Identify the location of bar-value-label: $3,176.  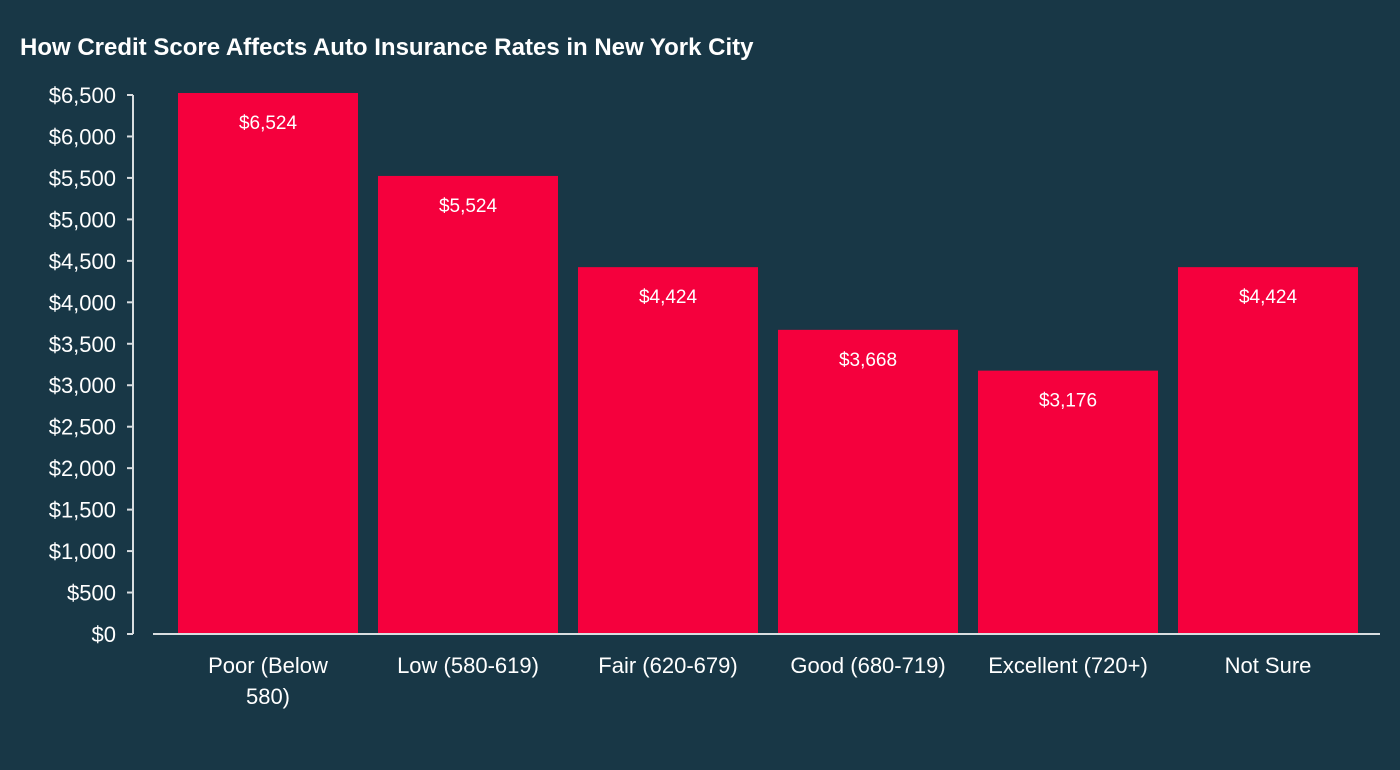
(1068, 401).